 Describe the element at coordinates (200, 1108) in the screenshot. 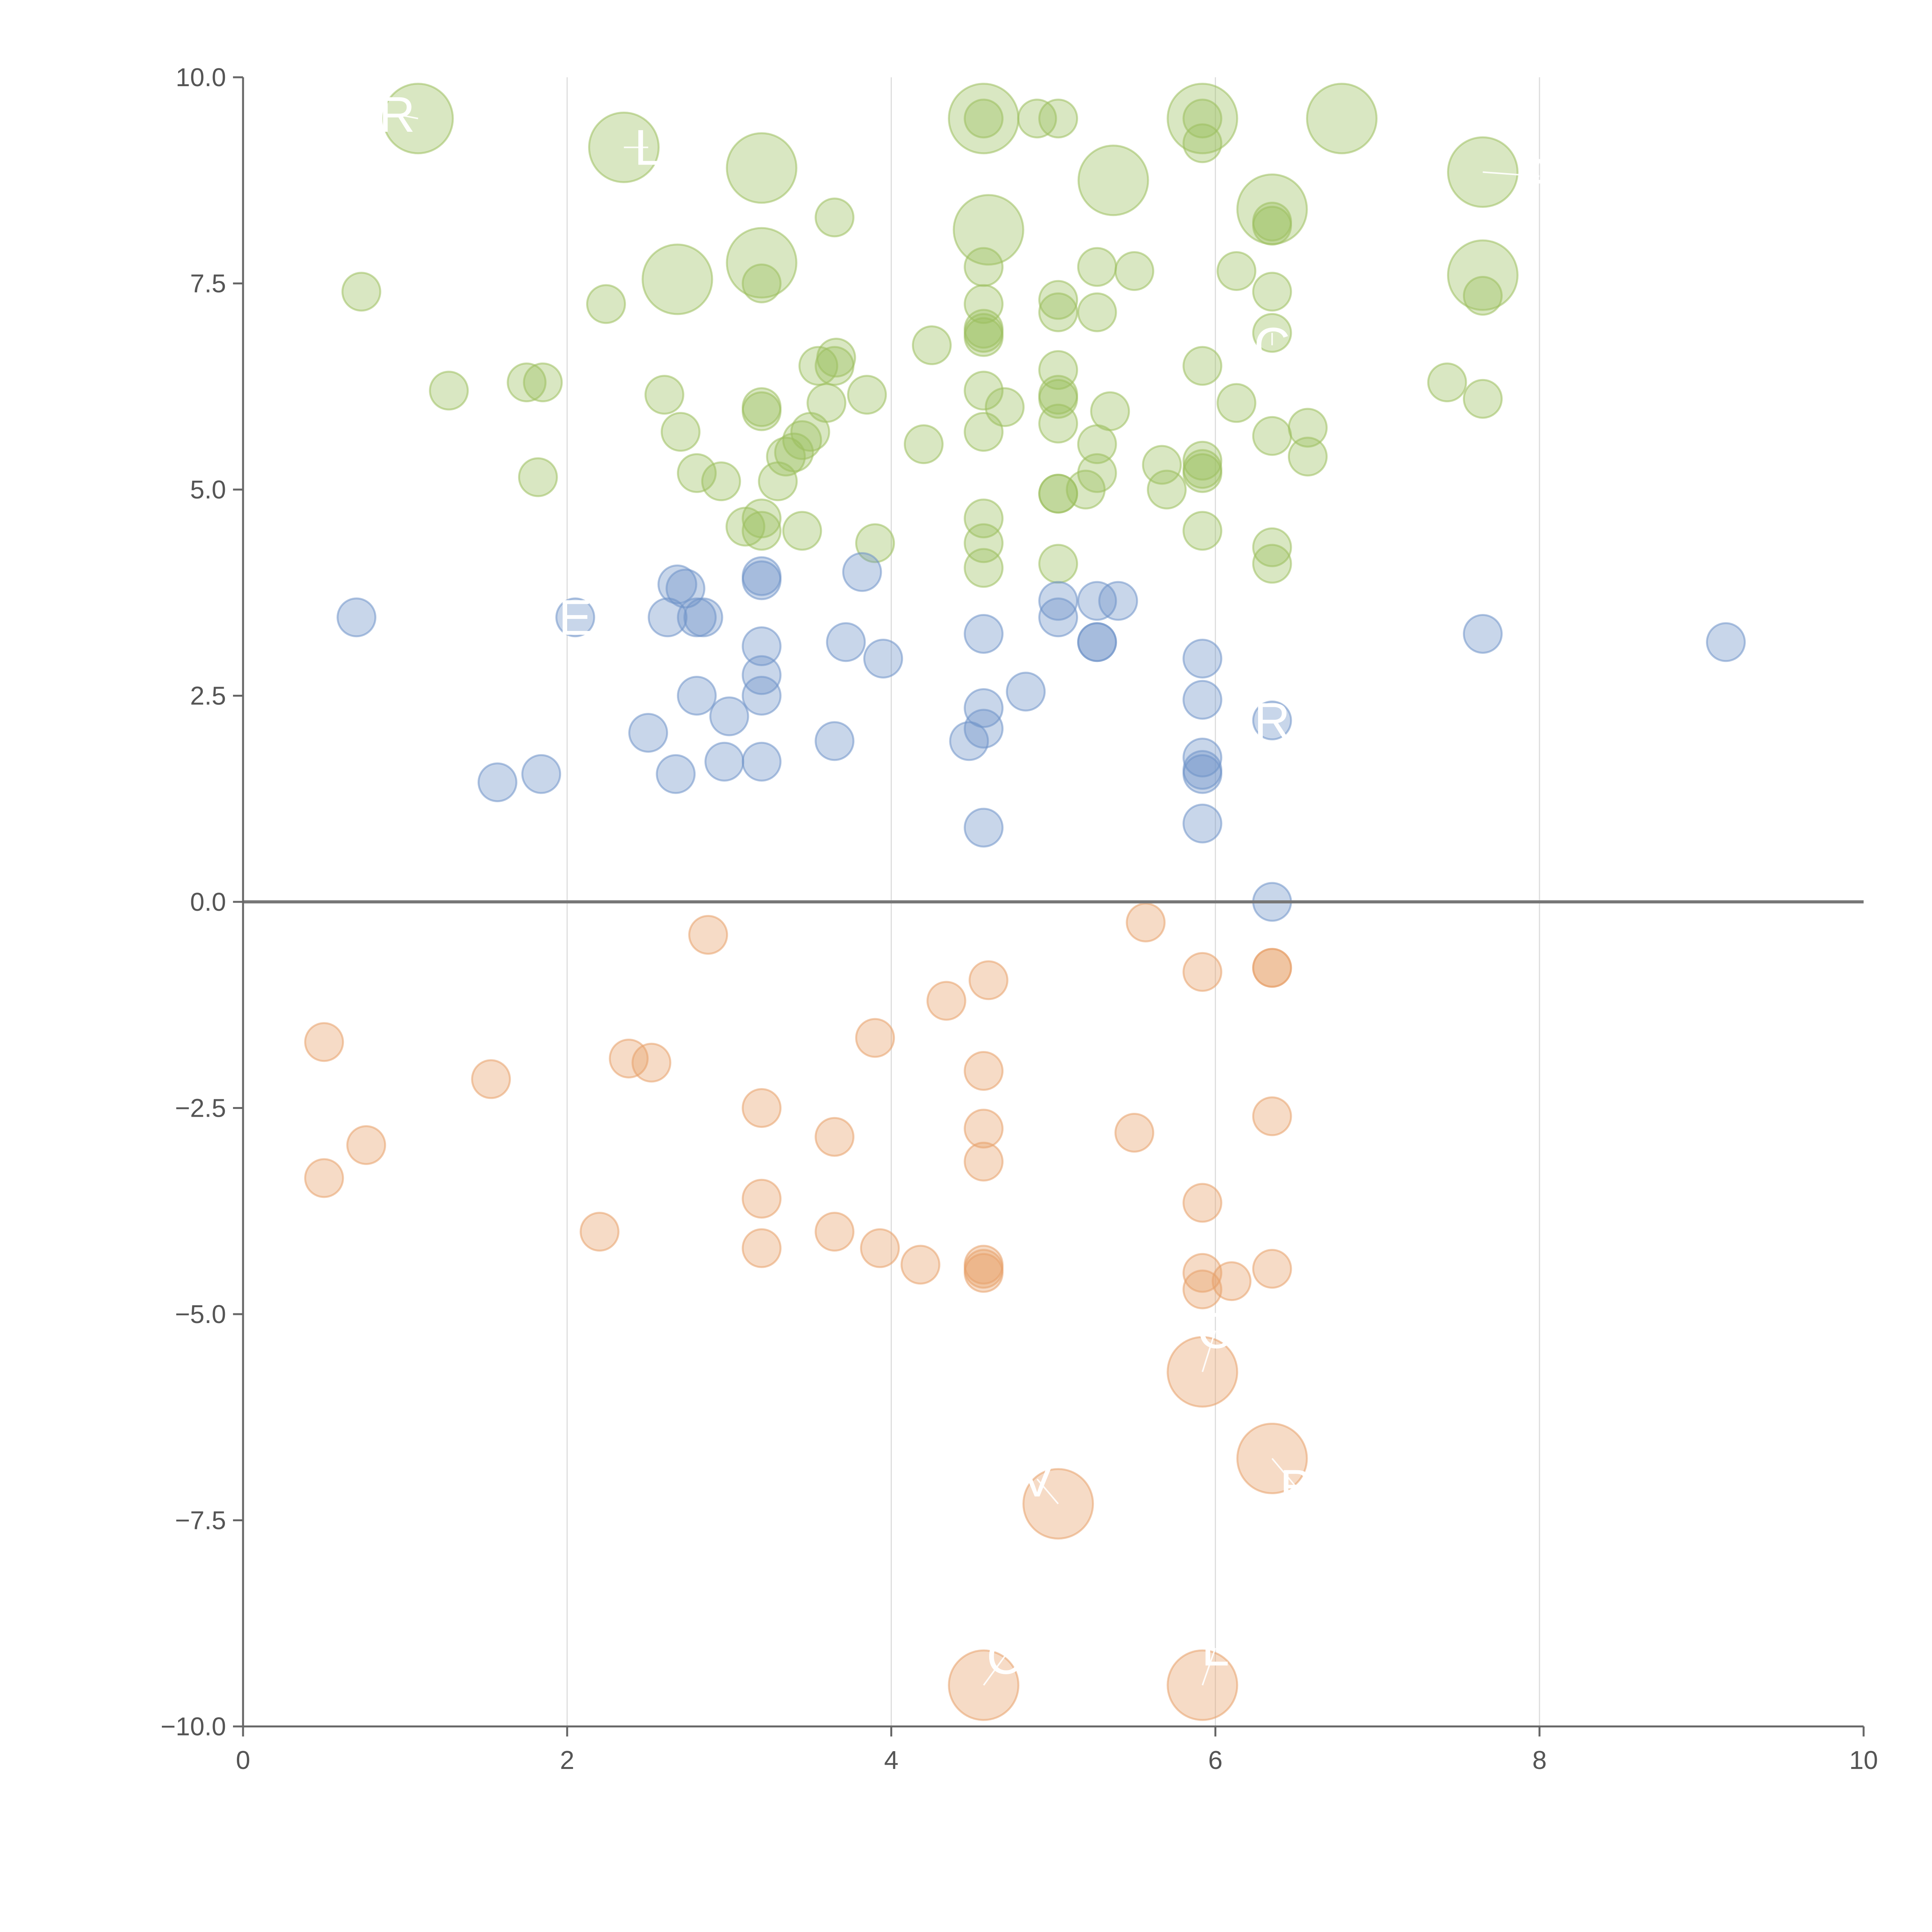

I see `y-tick-label: −2.5` at that location.